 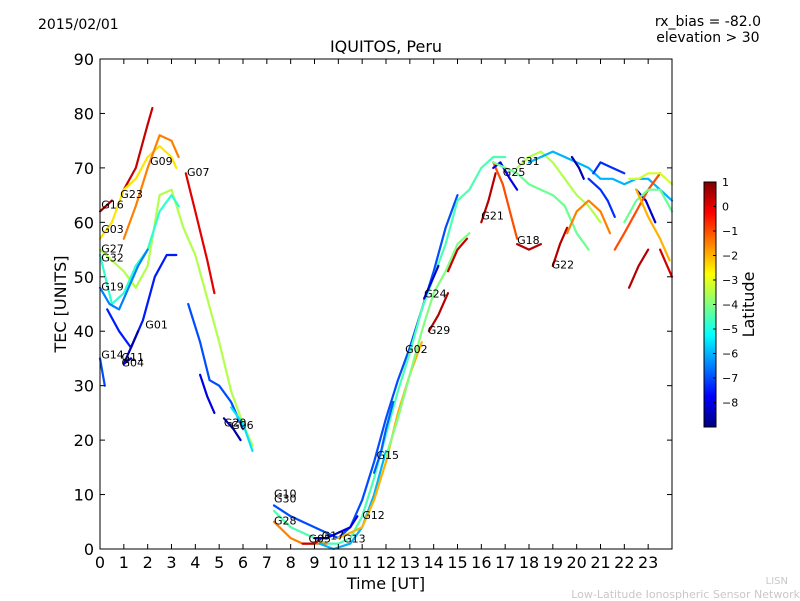 I want to click on series-line-g15, so click(x=384, y=437).